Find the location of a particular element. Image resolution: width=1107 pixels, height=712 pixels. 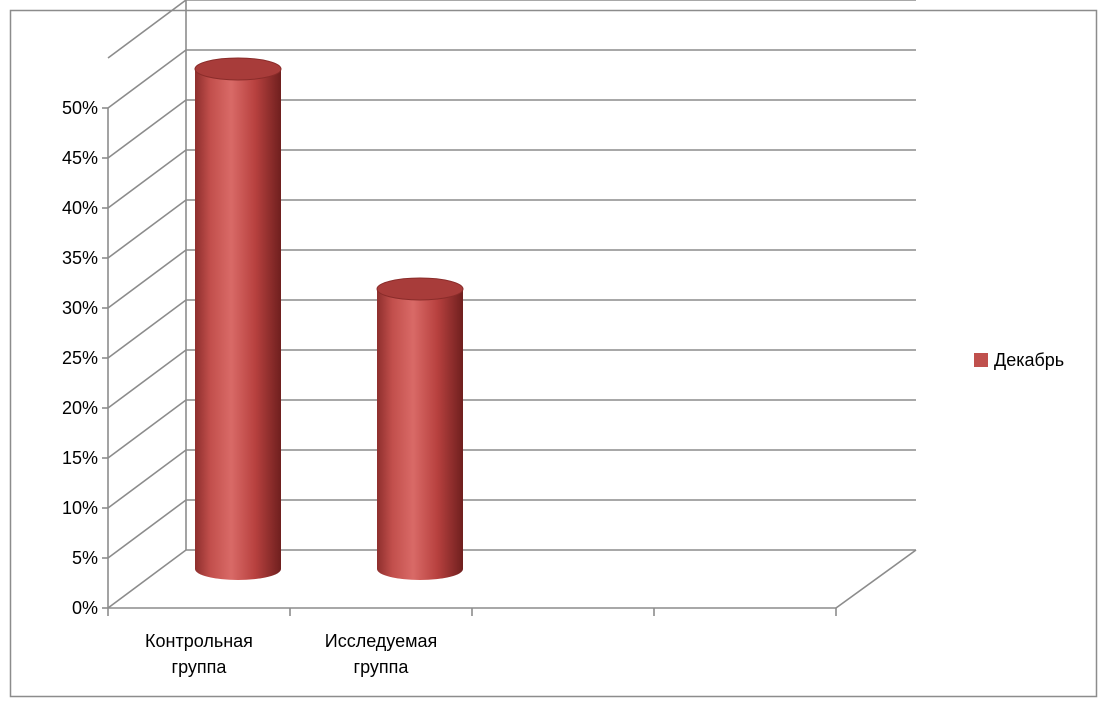

legend-swatch is located at coordinates (981, 360).